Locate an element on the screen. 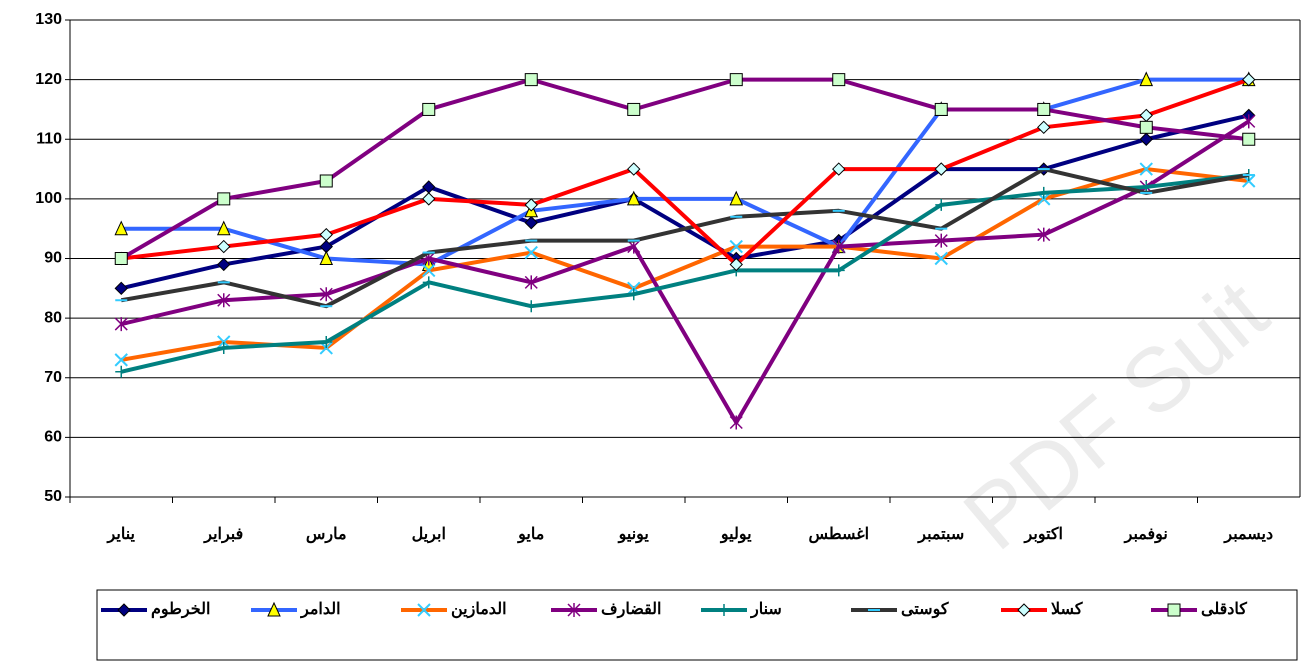 This screenshot has height=666, width=1313. x-tick-label: نوفمبر is located at coordinates (1146, 535).